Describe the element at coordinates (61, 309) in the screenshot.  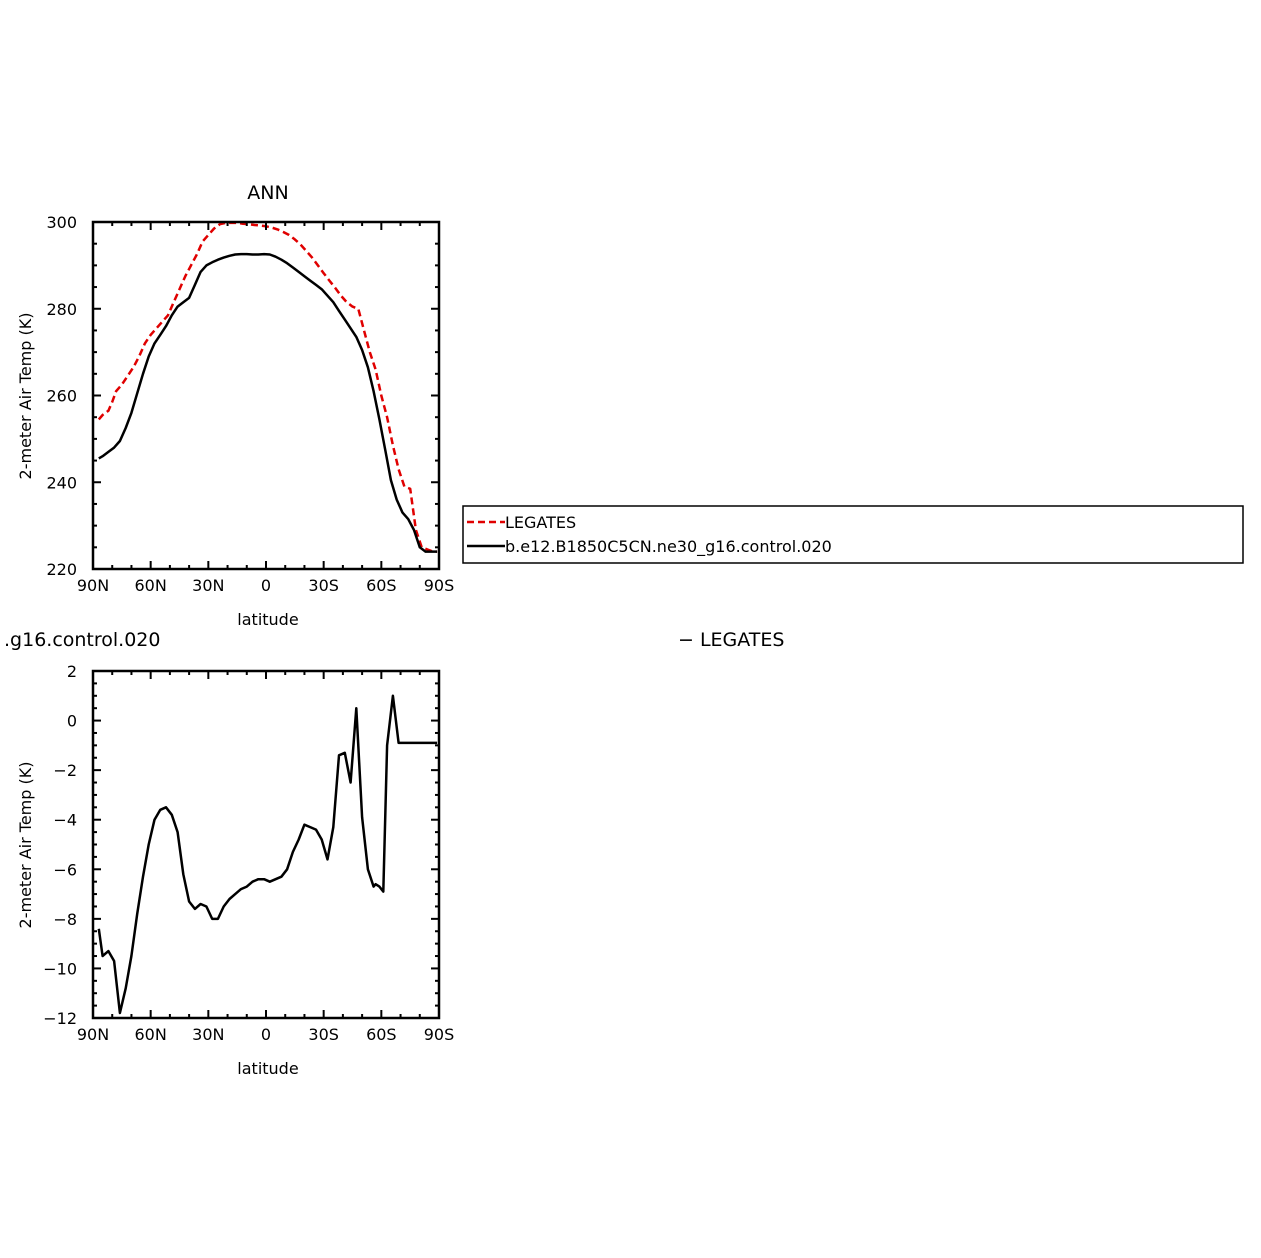
I see `top-ytick-label: 280` at that location.